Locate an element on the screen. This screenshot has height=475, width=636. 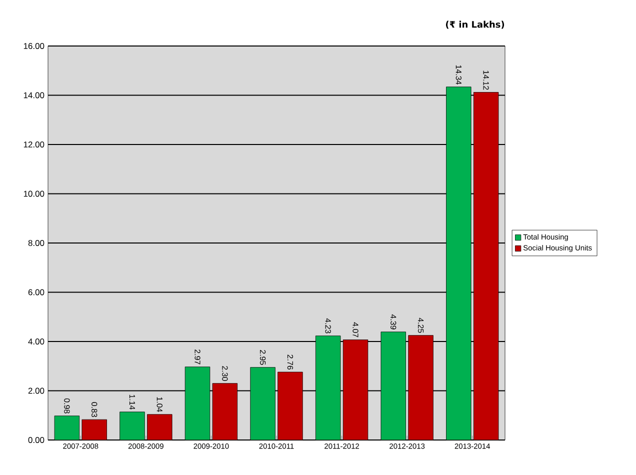
y-tick-label: 14.00 is located at coordinates (34, 95).